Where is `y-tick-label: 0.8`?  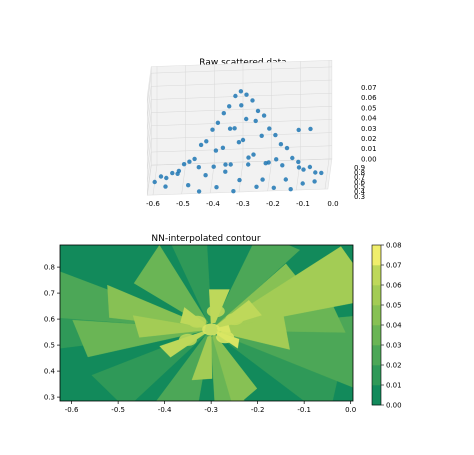 y-tick-label: 0.8 is located at coordinates (359, 173).